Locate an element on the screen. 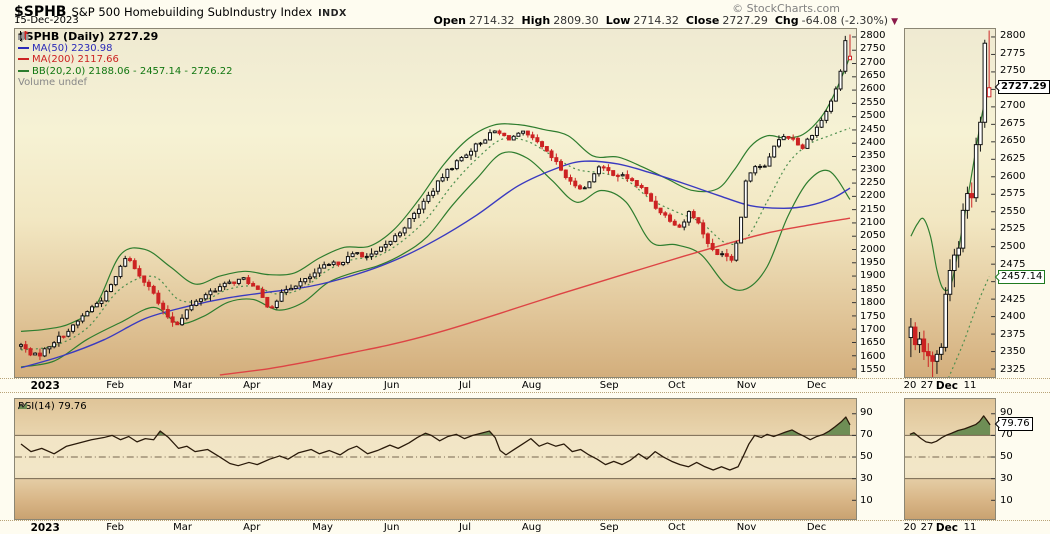 This screenshot has height=534, width=1050. y-axis-label: 2200 is located at coordinates (873, 196).